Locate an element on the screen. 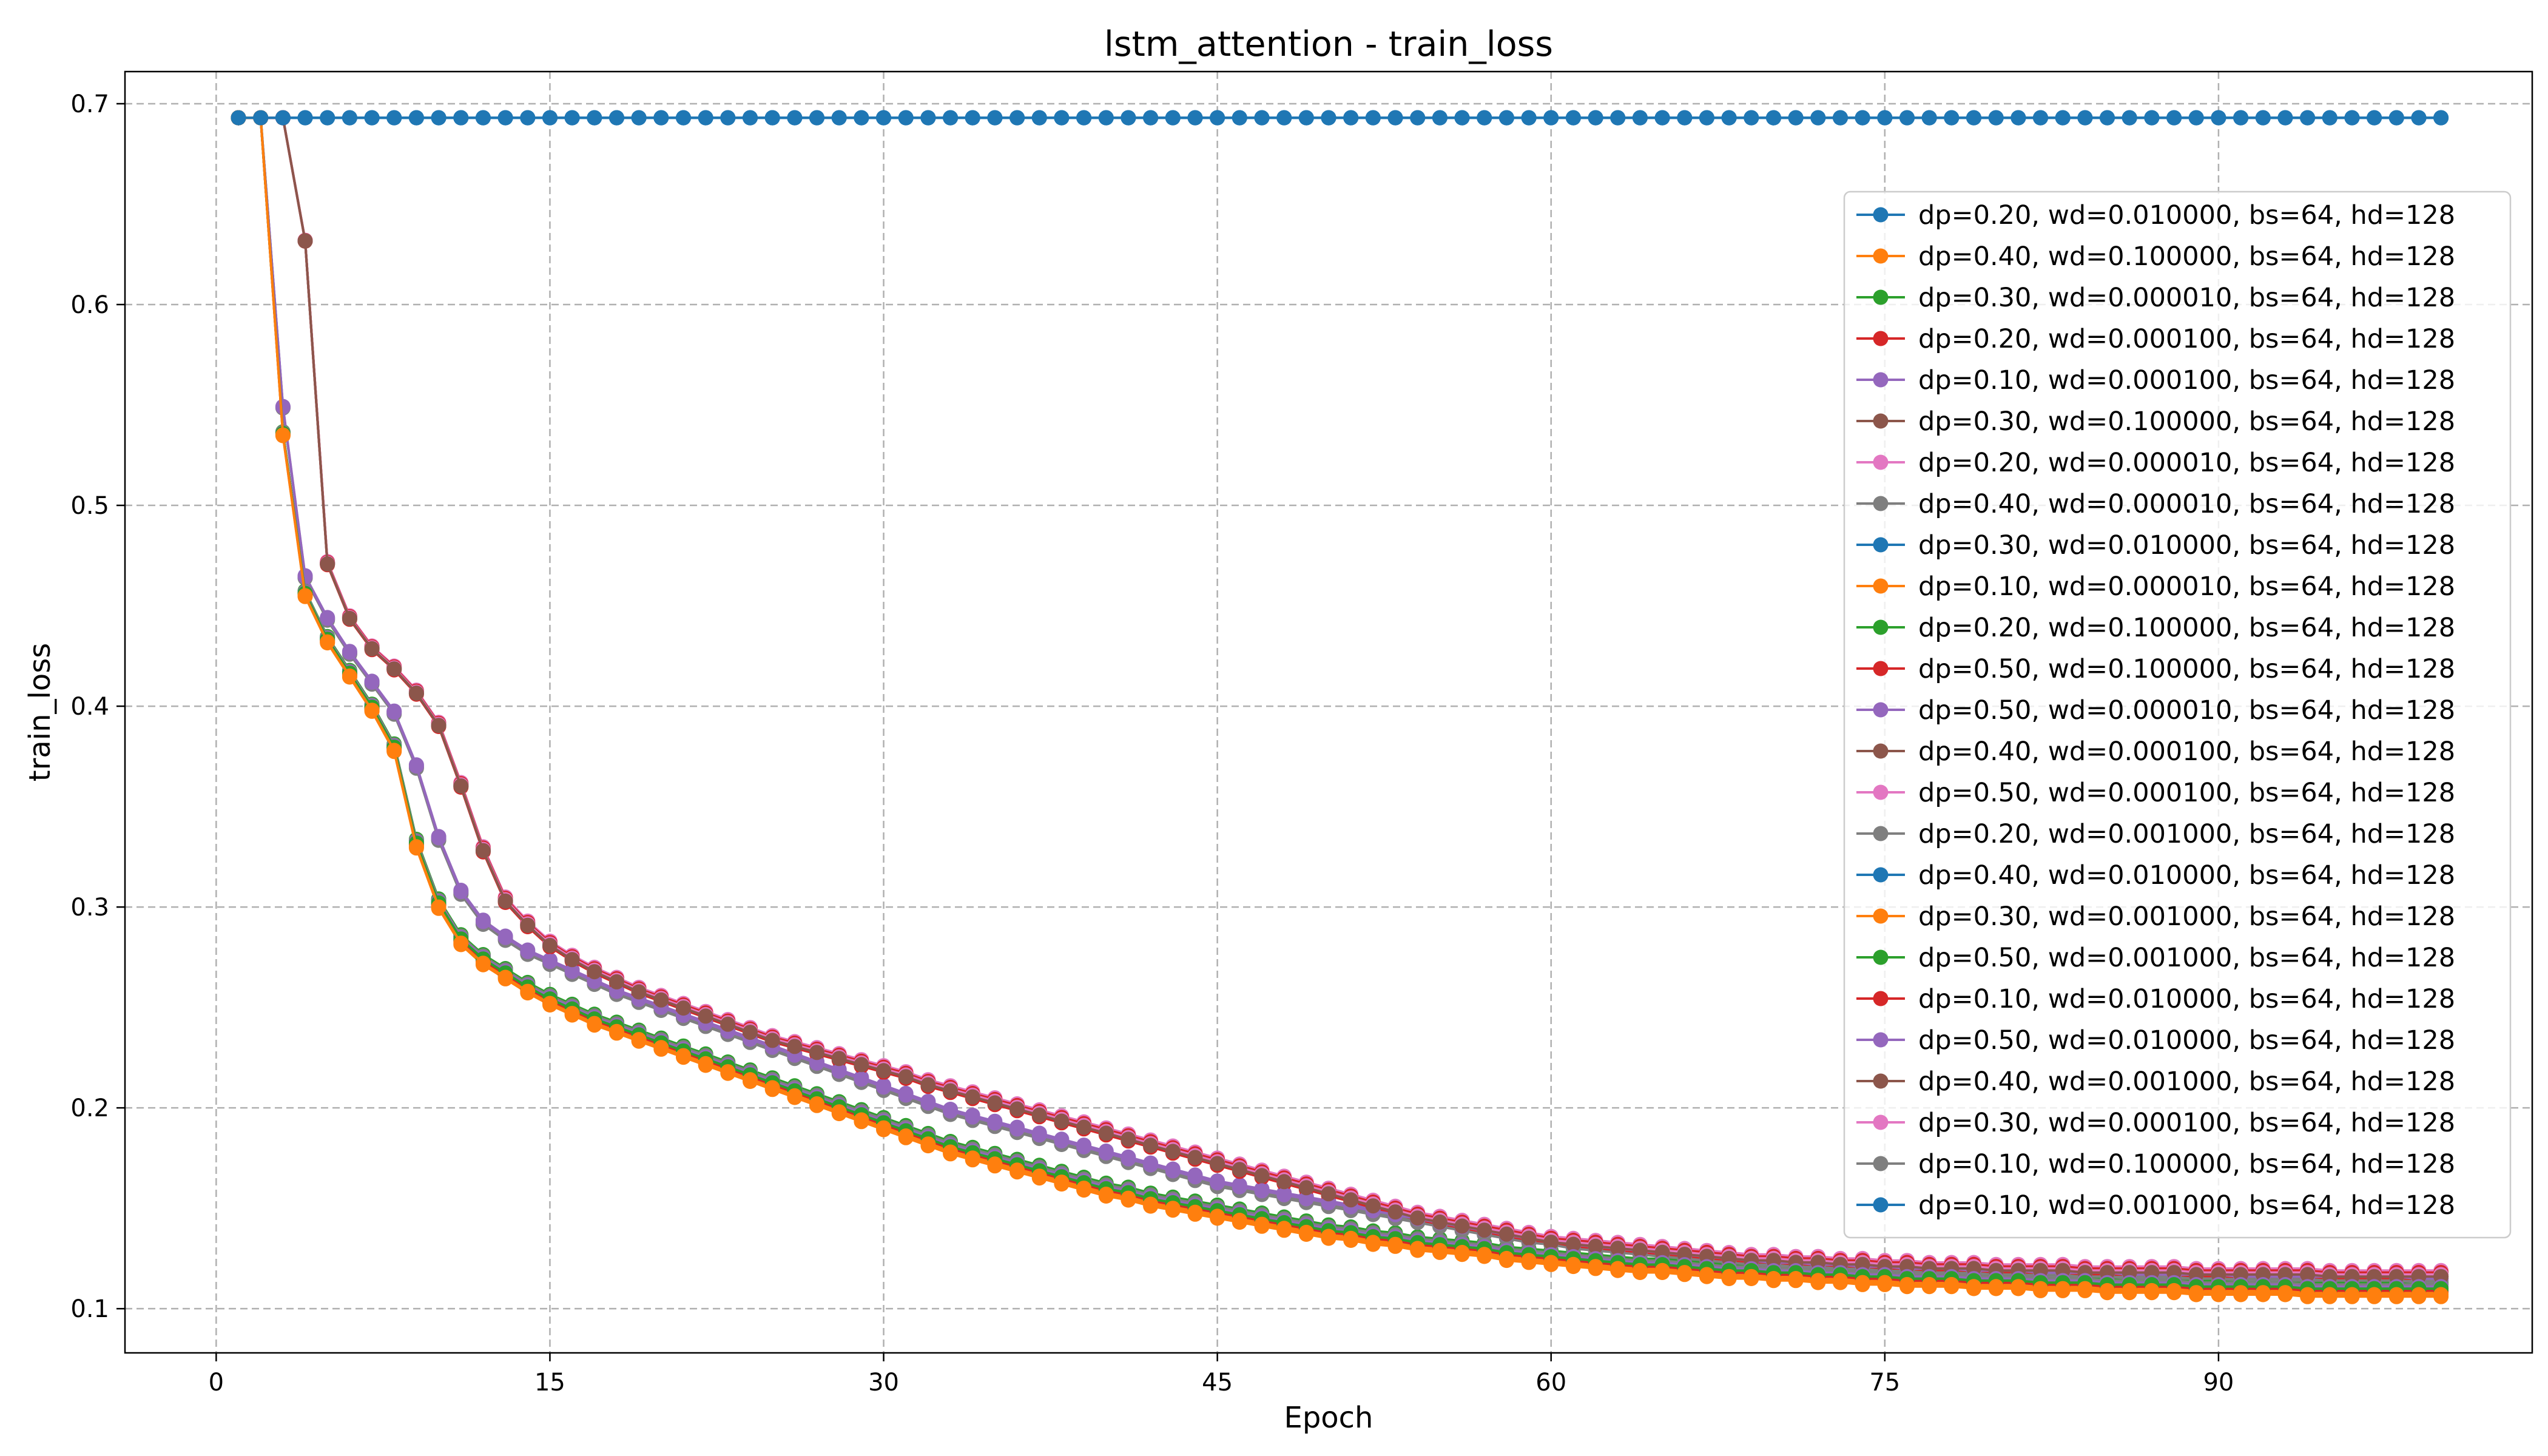 The height and width of the screenshot is (1456, 2548). legend-item: dp=0.40, wd=0.010000, bs=64, hd=128 is located at coordinates (2155, 875).